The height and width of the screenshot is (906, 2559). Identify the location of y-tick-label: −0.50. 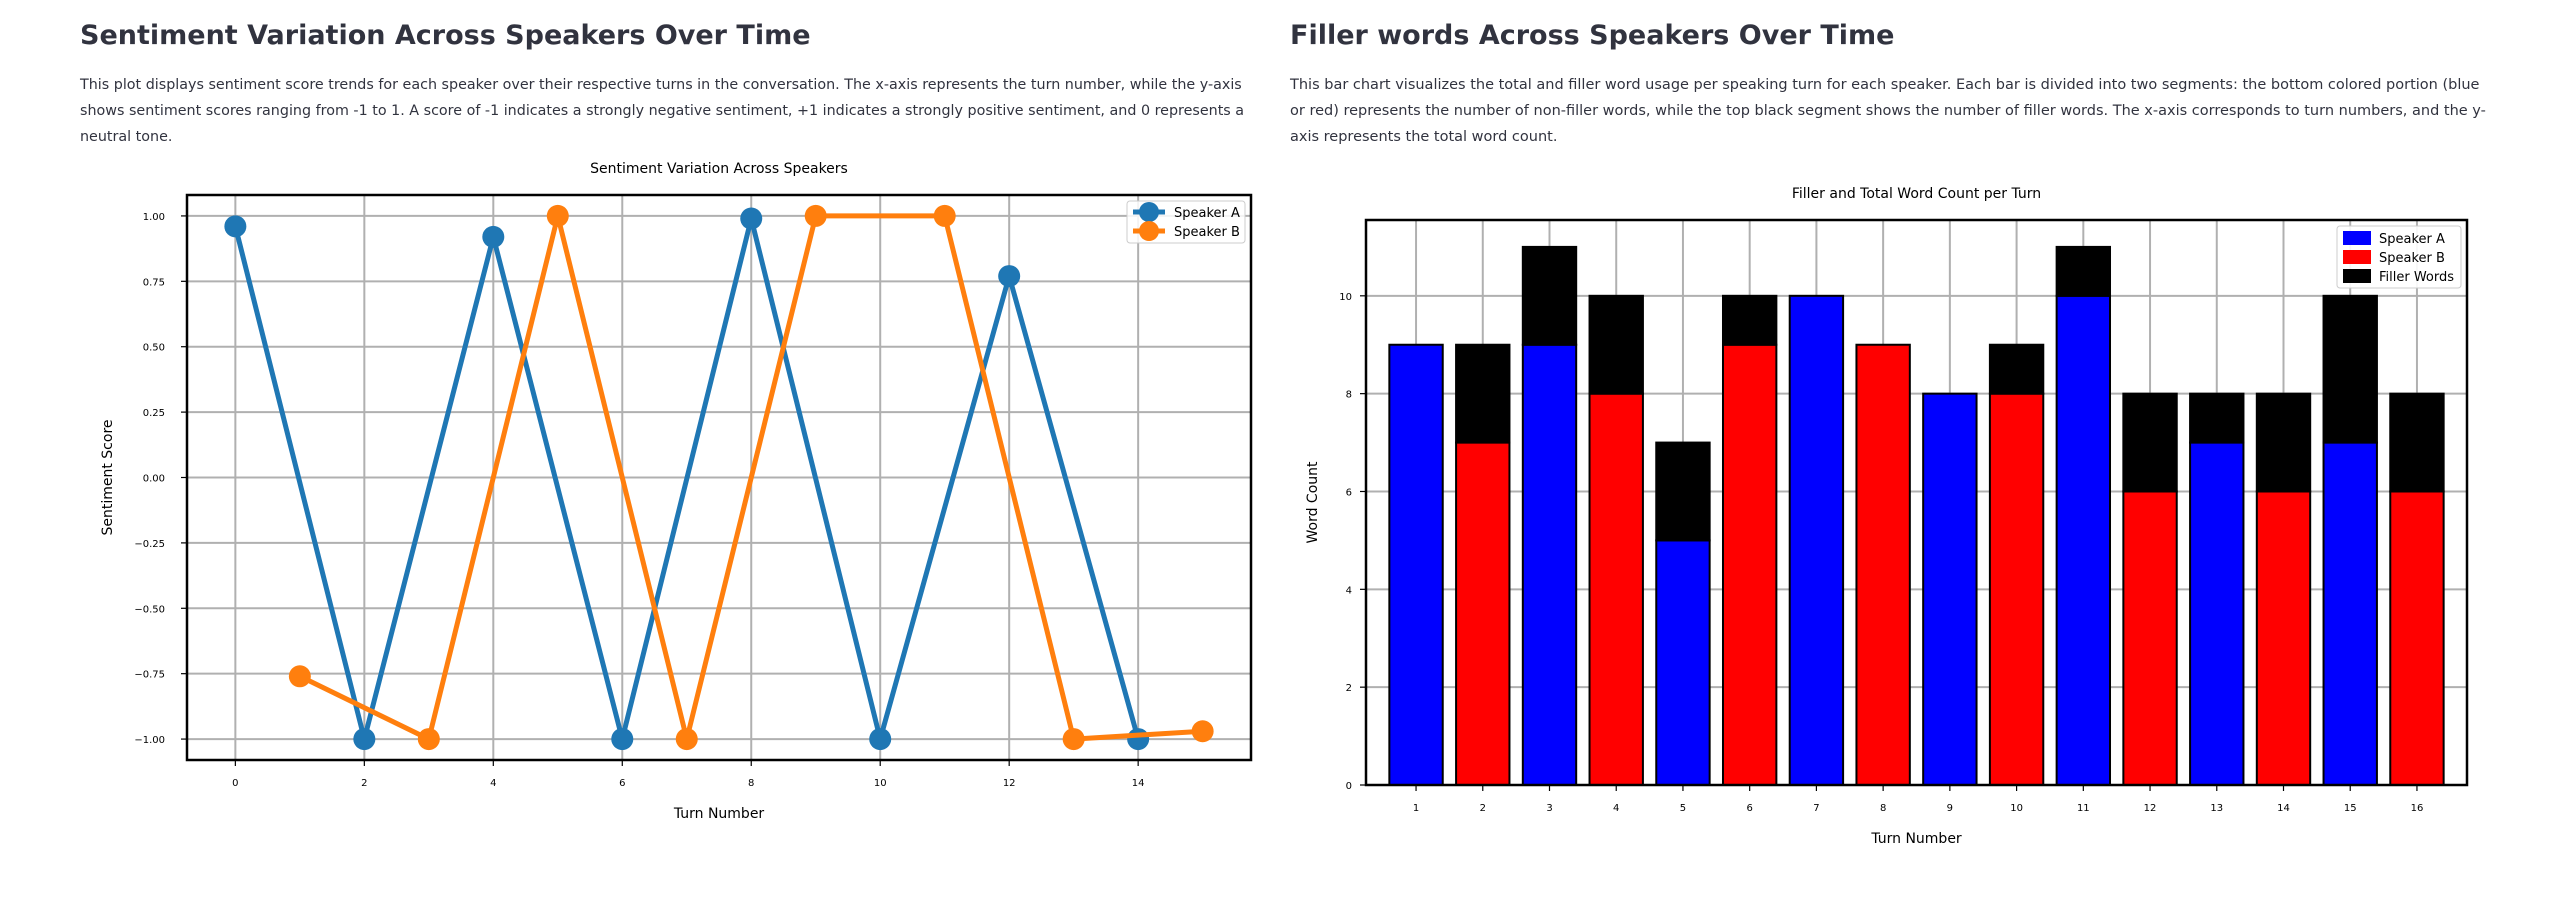
(149, 609).